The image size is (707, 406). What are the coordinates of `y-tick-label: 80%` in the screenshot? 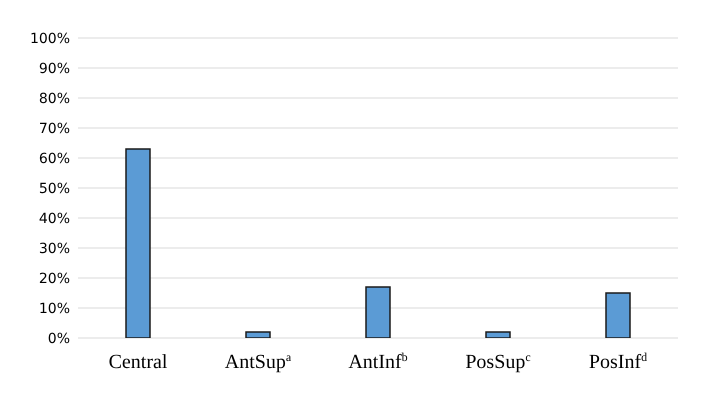 It's located at (54, 98).